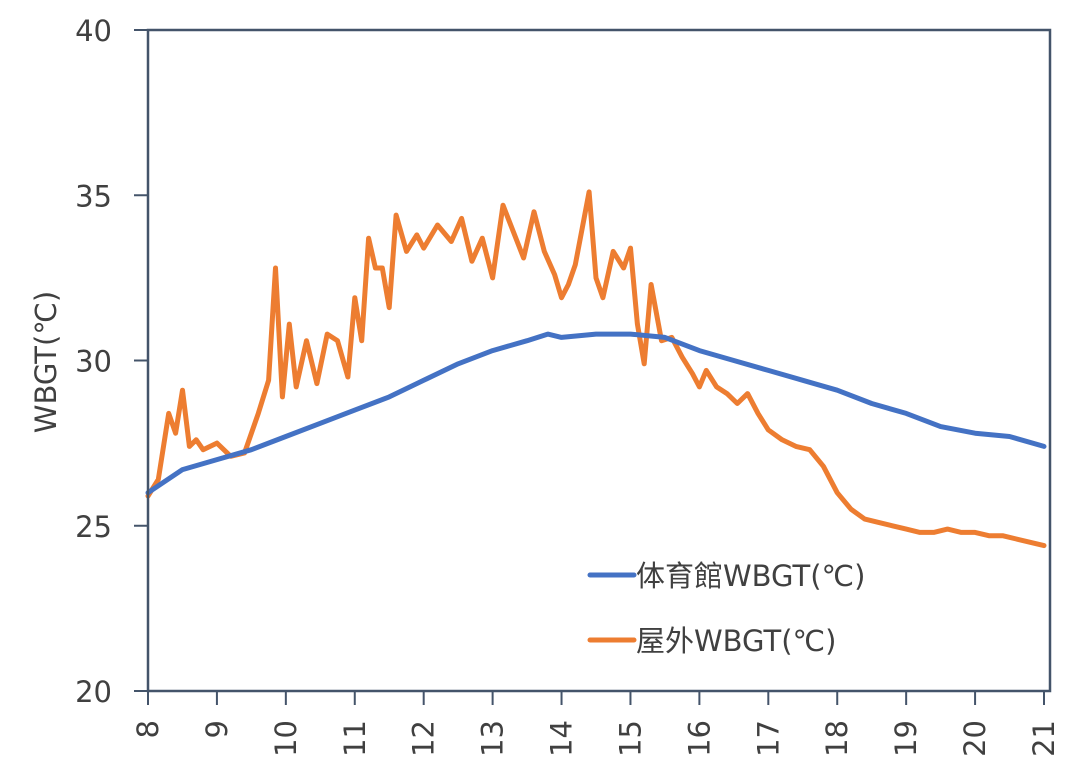 This screenshot has height=768, width=1088. What do you see at coordinates (562, 738) in the screenshot?
I see `x-tick-label: 14` at bounding box center [562, 738].